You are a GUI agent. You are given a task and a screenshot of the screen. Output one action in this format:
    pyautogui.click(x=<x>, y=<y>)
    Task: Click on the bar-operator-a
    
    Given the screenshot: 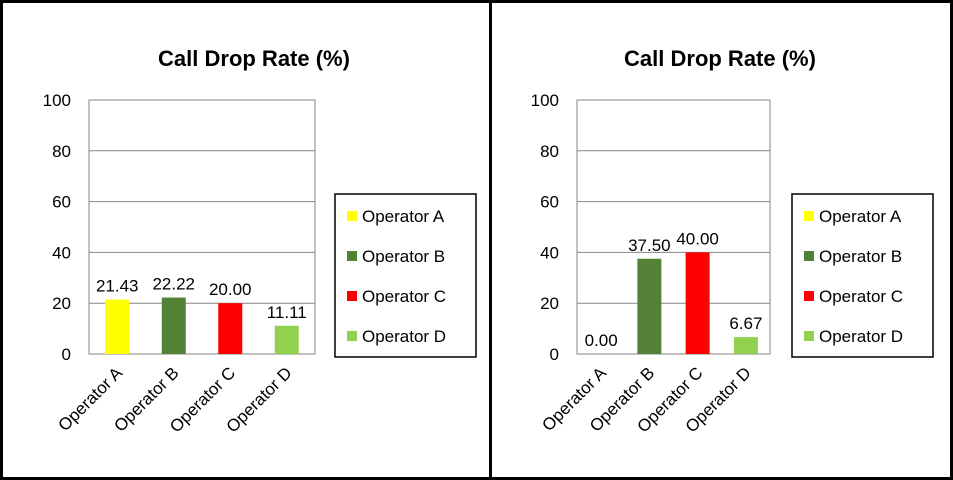 What is the action you would take?
    pyautogui.click(x=117, y=326)
    